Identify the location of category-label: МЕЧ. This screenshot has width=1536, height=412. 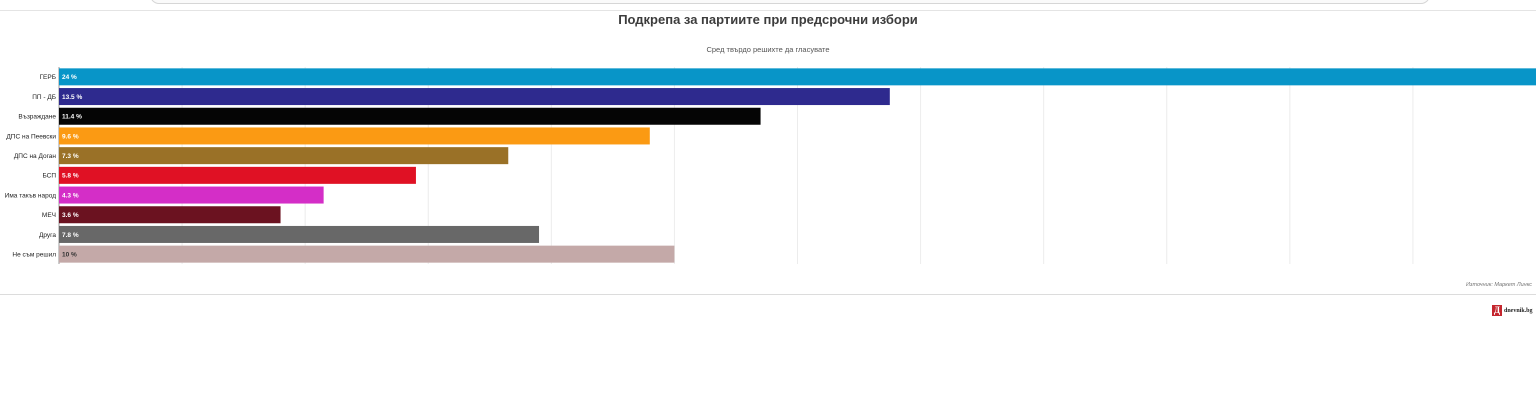
(49, 215).